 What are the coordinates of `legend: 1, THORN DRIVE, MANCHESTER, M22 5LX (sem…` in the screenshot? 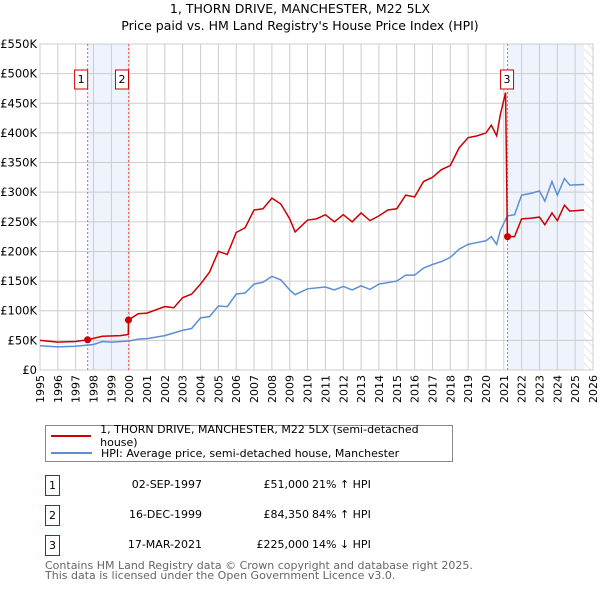 It's located at (249, 442).